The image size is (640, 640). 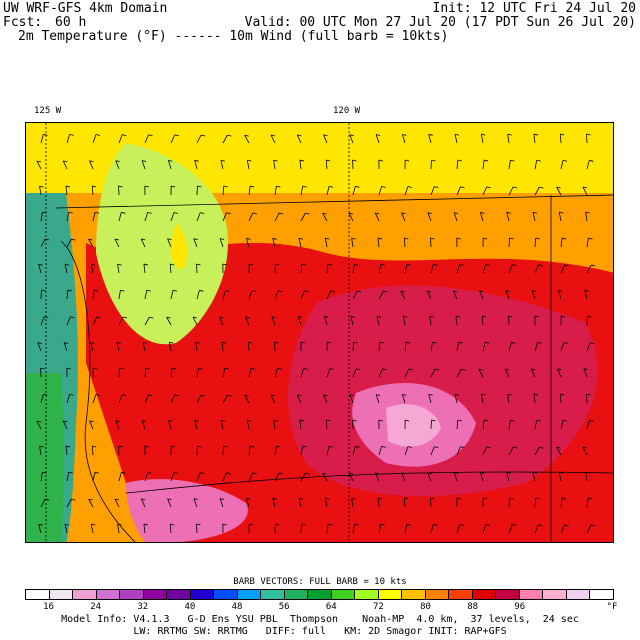 What do you see at coordinates (48, 607) in the screenshot?
I see `colorbar-tick-label: 16` at bounding box center [48, 607].